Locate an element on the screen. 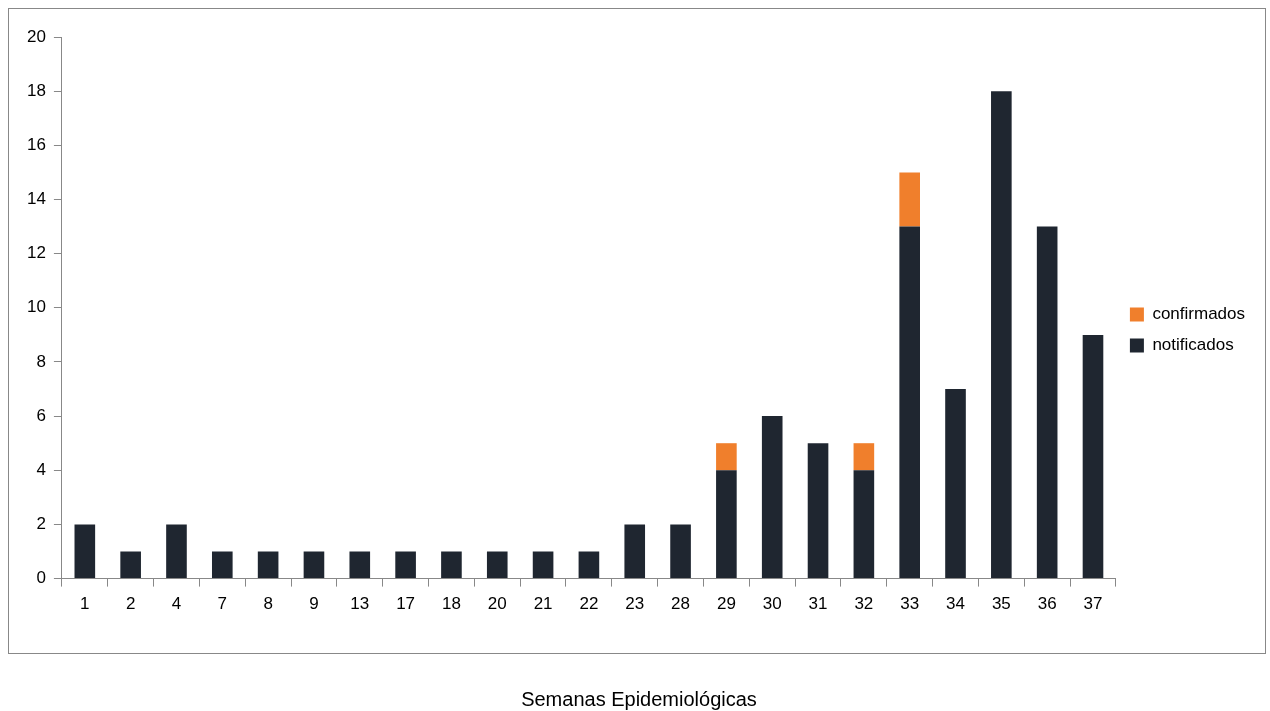 This screenshot has width=1270, height=711. x-tick-label: 17 is located at coordinates (406, 604).